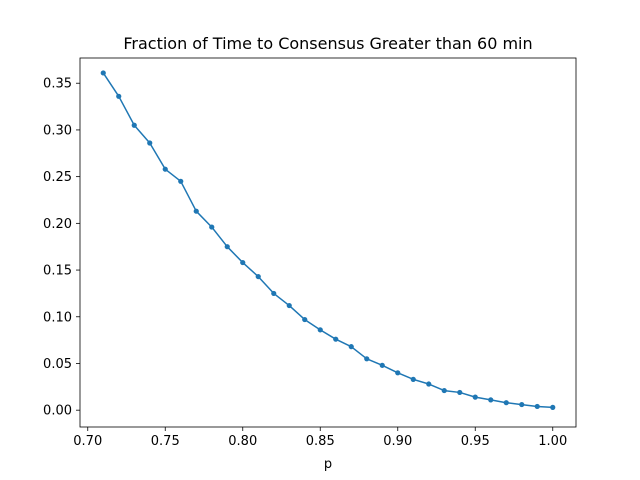 This screenshot has height=480, width=640. Describe the element at coordinates (57, 364) in the screenshot. I see `y-tick-label: 0.05` at that location.